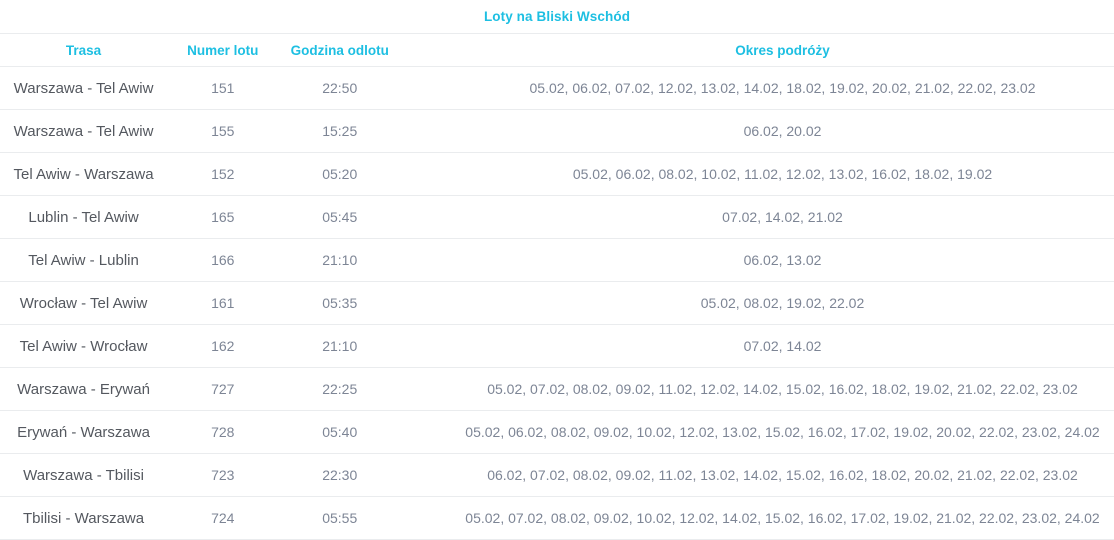  What do you see at coordinates (340, 88) in the screenshot?
I see `cell-departure-time: 22:50` at bounding box center [340, 88].